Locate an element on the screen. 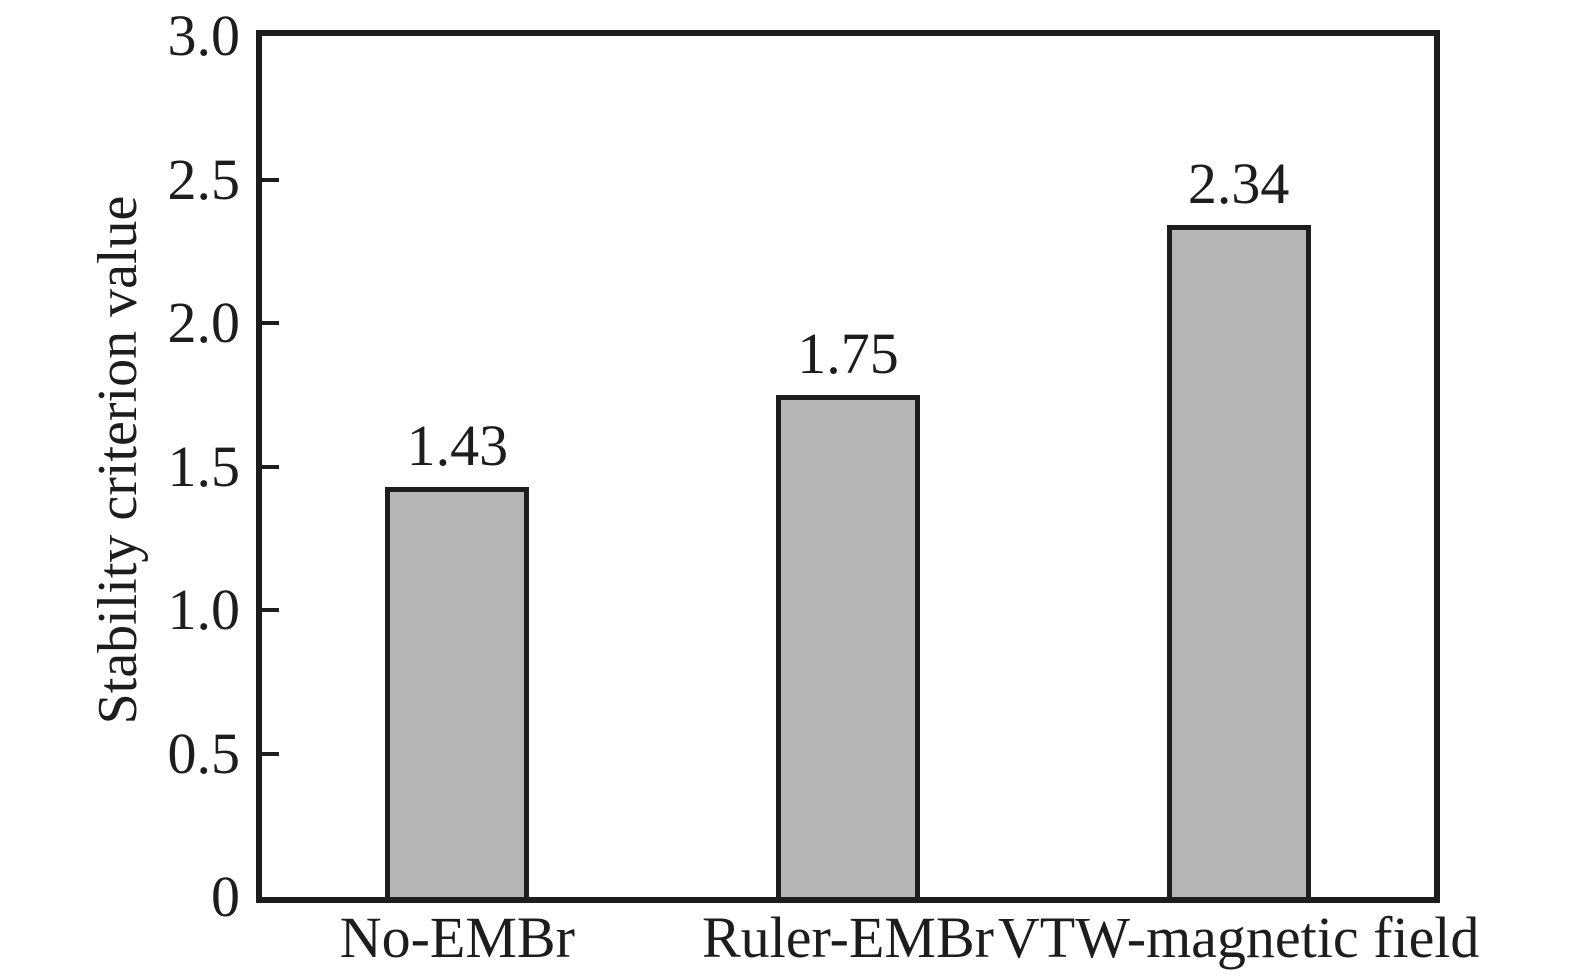 Image resolution: width=1575 pixels, height=980 pixels. y-tick-label-0-5: 0.5 is located at coordinates (204, 753).